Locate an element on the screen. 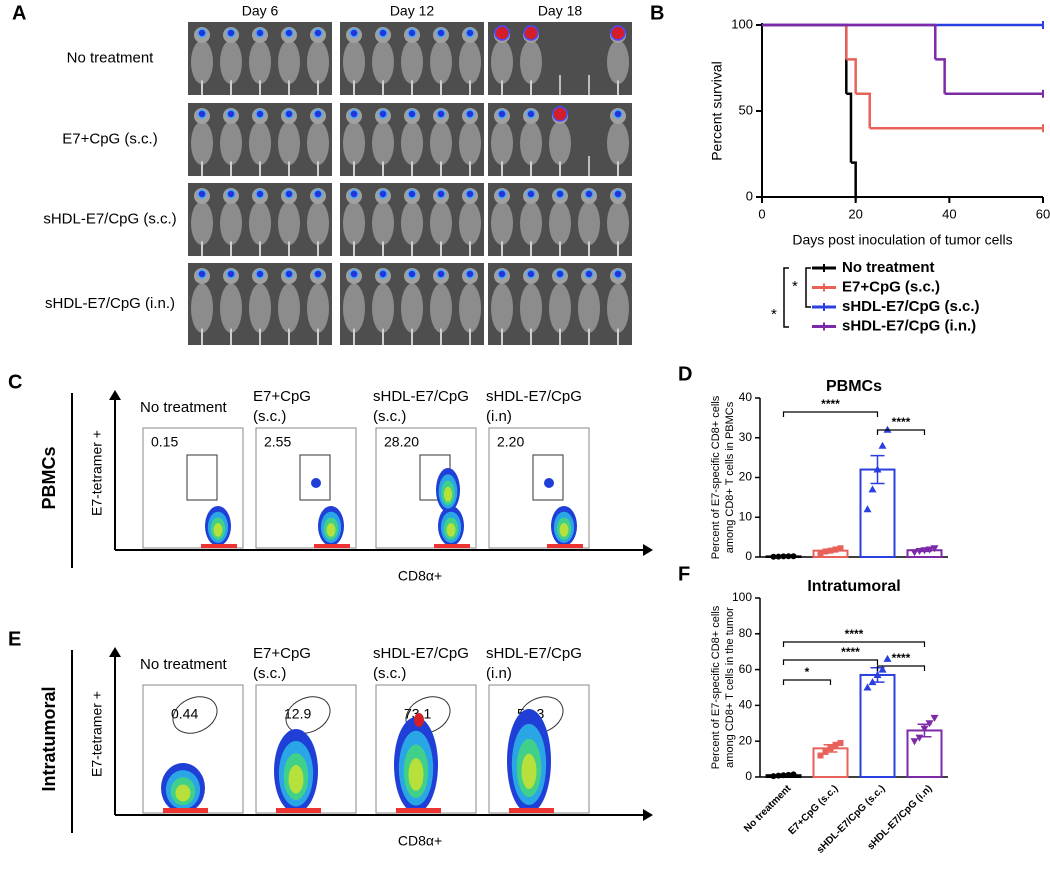  column-header: Day 12 is located at coordinates (412, 11).